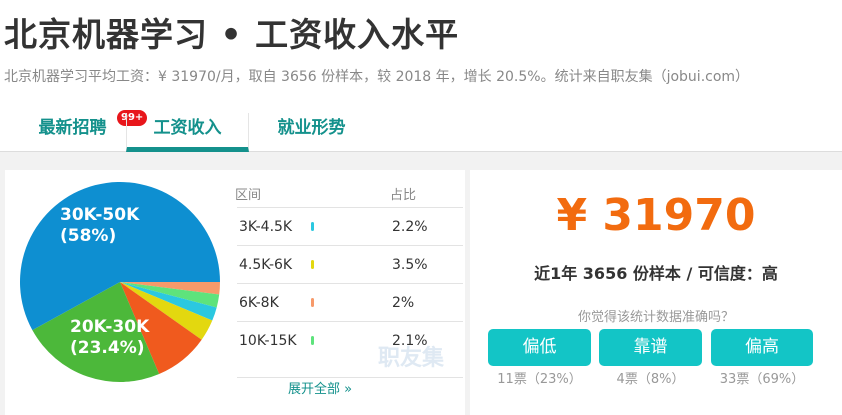 The height and width of the screenshot is (415, 842). I want to click on range-label: 4.5K-6K, so click(266, 265).